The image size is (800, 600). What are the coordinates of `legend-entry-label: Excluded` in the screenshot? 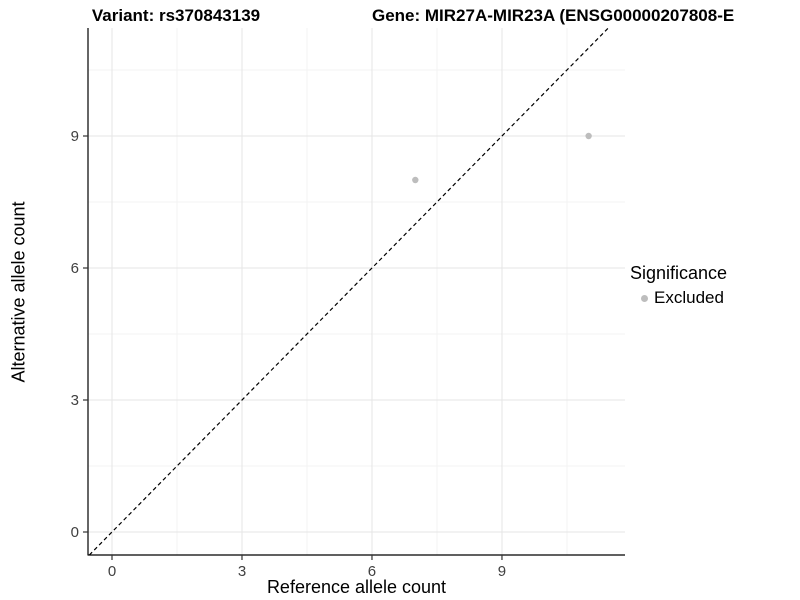 It's located at (689, 297).